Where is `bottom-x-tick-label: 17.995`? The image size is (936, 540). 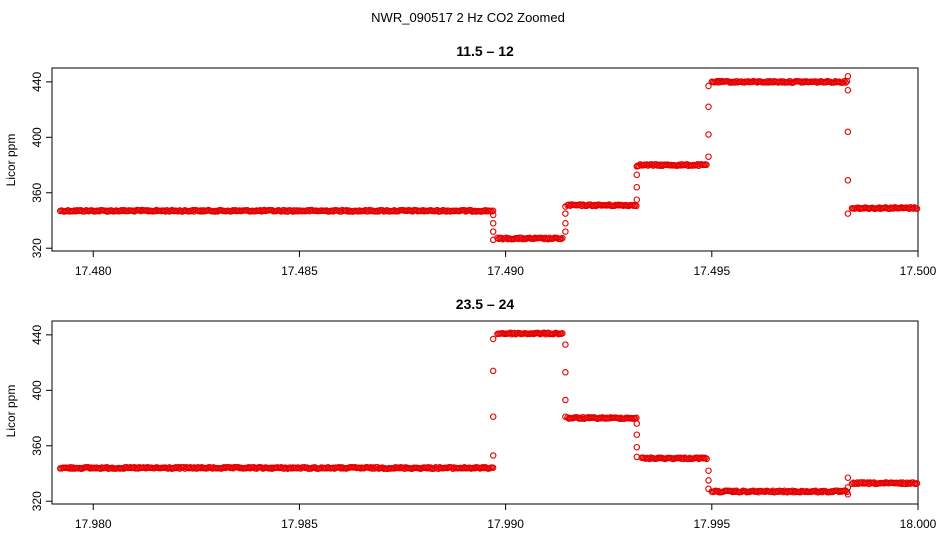
bottom-x-tick-label: 17.995 is located at coordinates (711, 524).